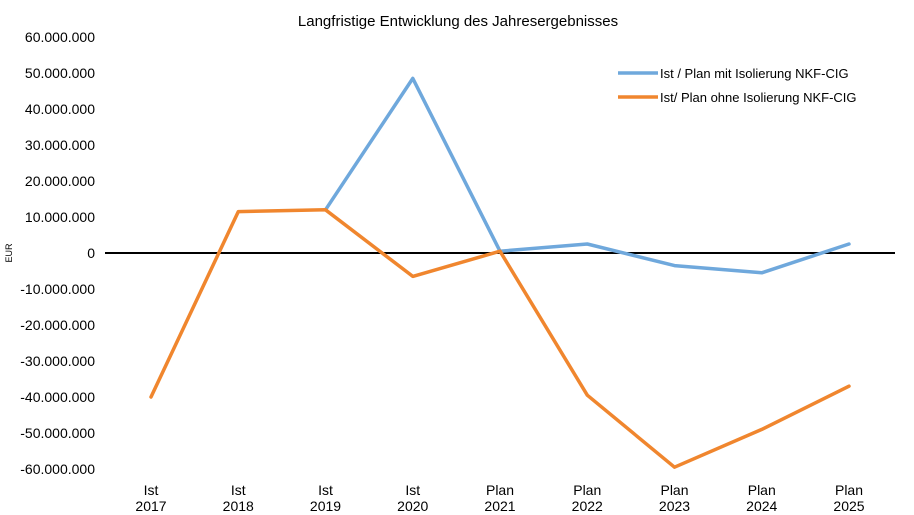 Image resolution: width=914 pixels, height=515 pixels. Describe the element at coordinates (499, 506) in the screenshot. I see `x-tick-label: 2021` at that location.